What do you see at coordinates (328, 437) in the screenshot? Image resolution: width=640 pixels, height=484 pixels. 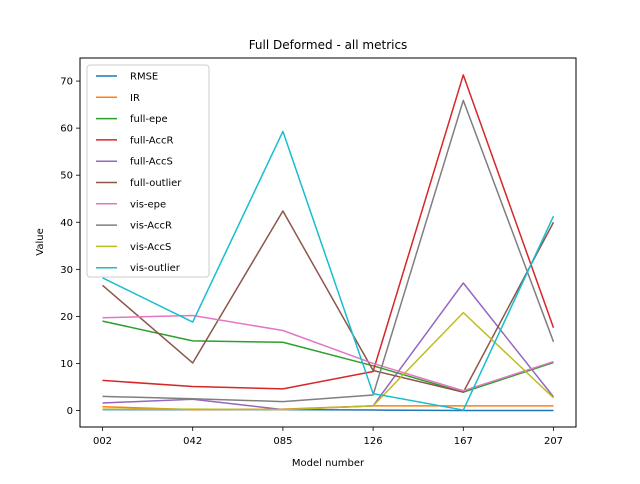 I see `x-axis: 002 042 085 126 167 207` at bounding box center [328, 437].